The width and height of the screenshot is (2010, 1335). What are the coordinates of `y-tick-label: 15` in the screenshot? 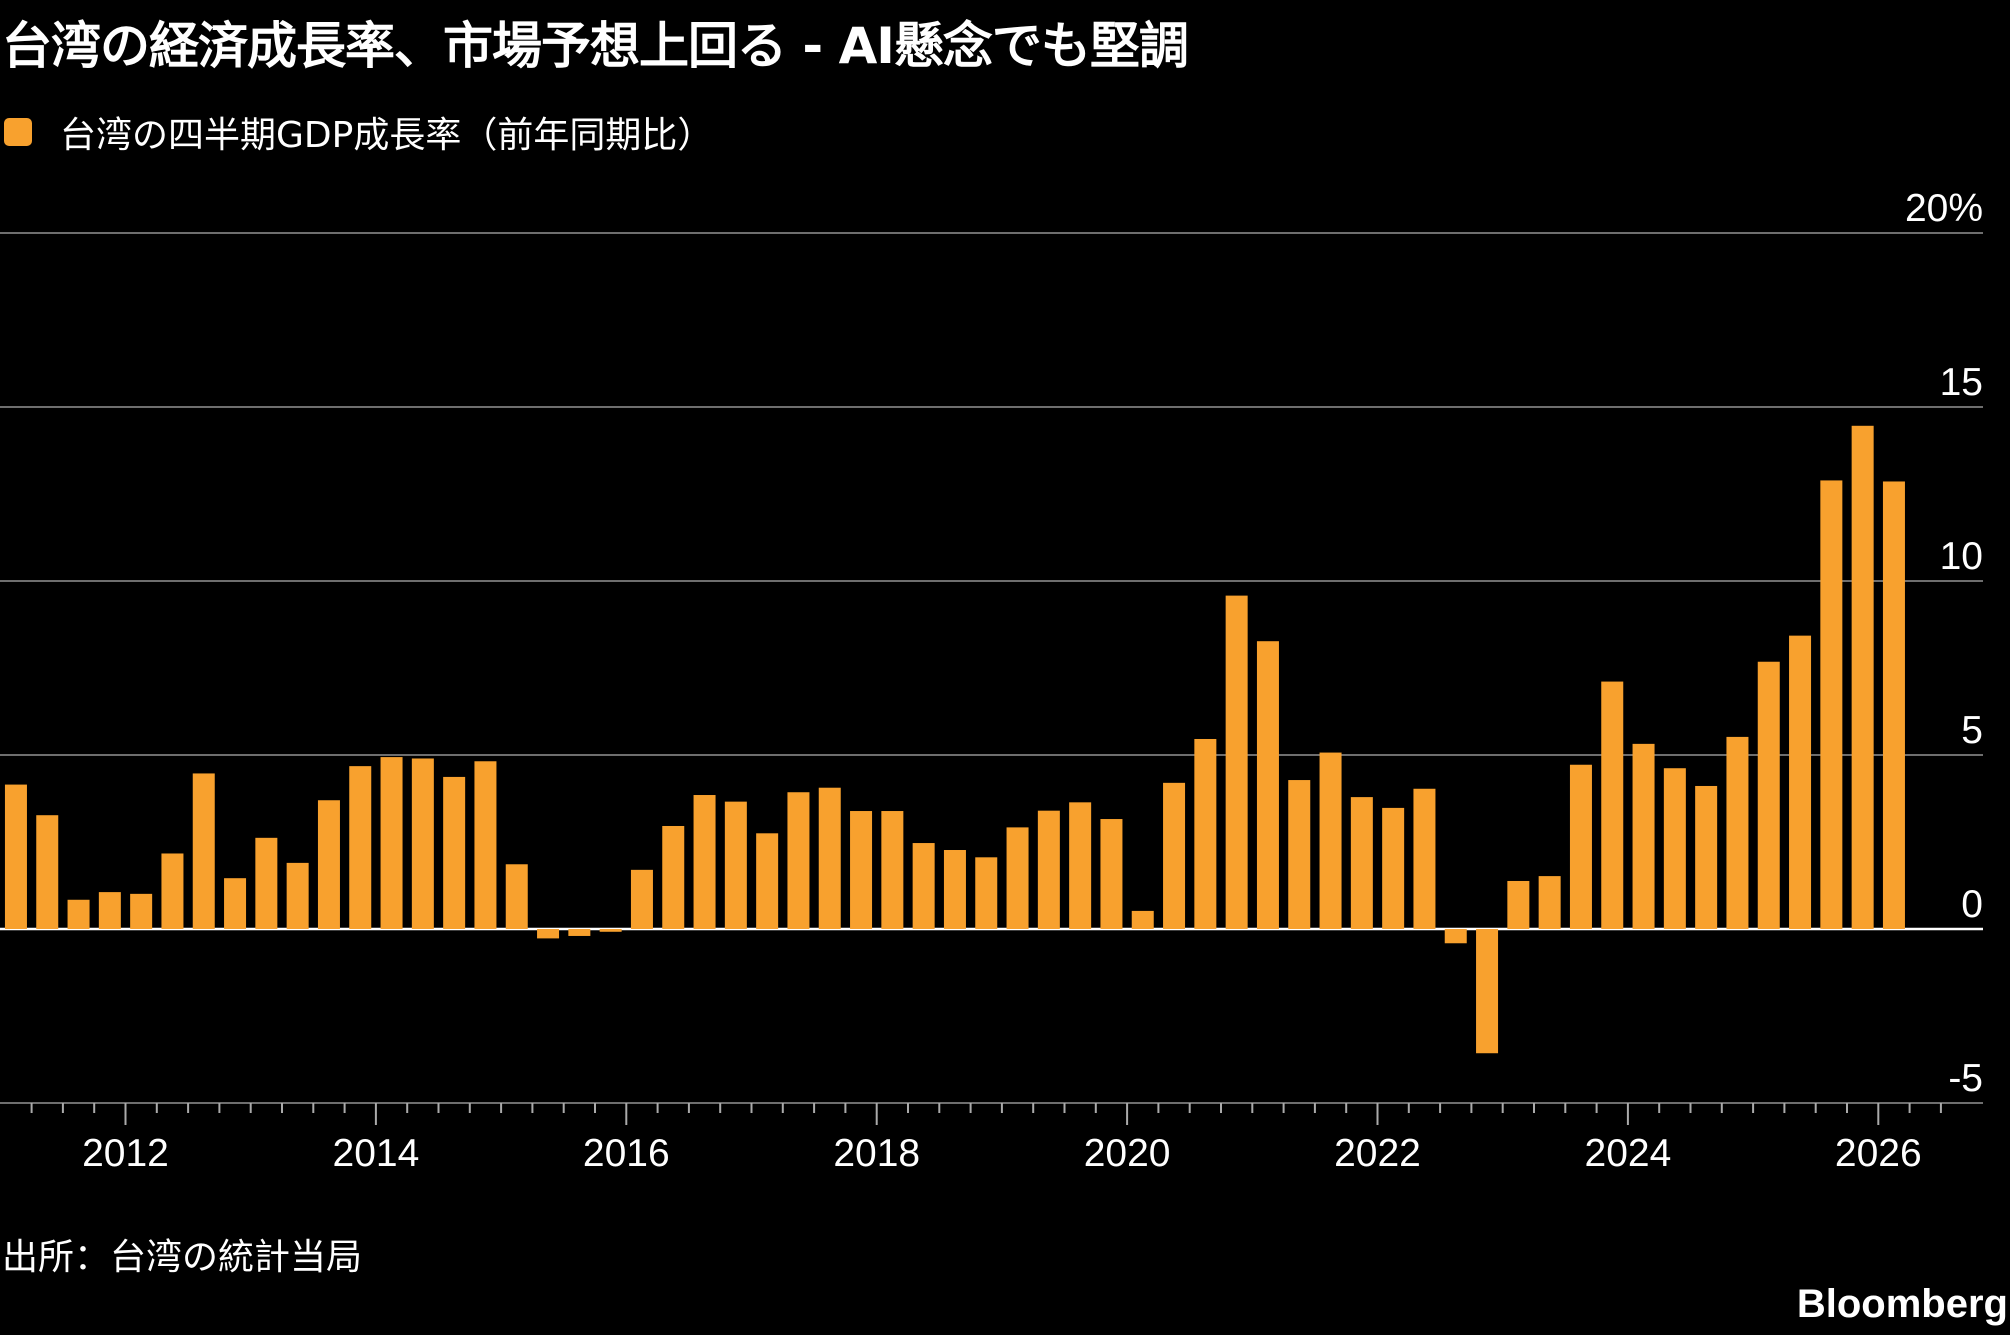 It's located at (1961, 382).